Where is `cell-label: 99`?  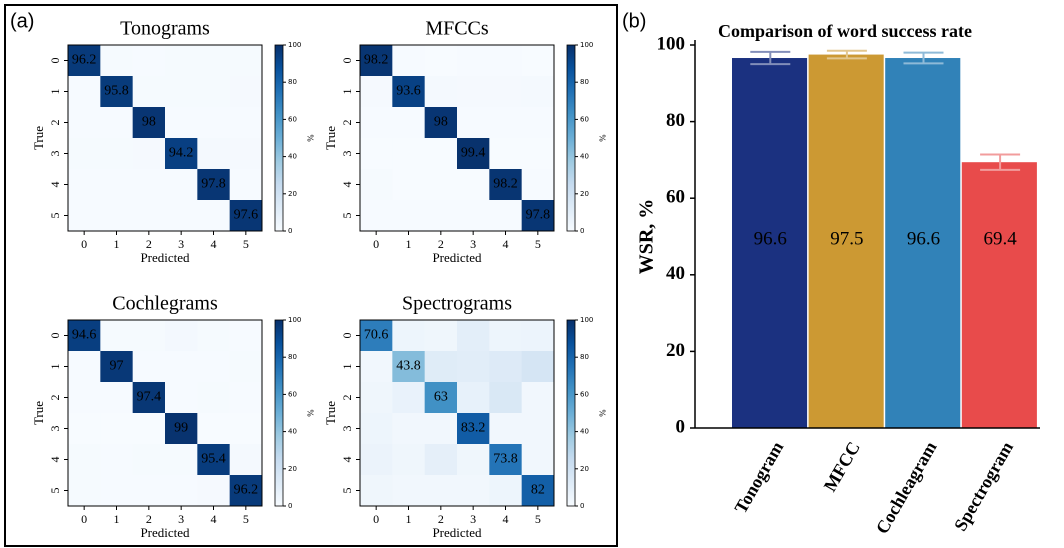
cell-label: 99 is located at coordinates (181, 428).